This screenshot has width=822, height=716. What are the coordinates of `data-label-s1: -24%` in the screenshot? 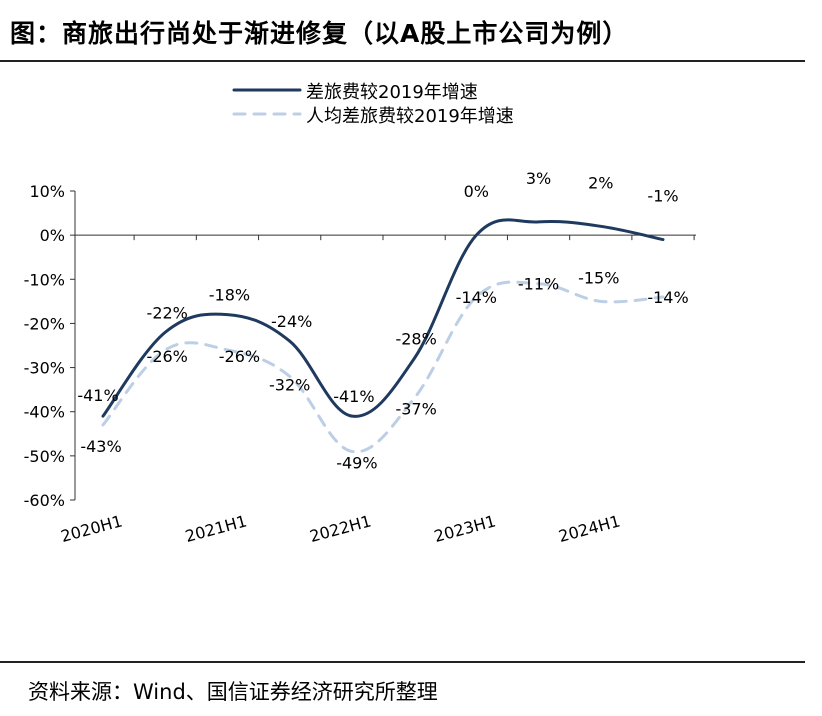 It's located at (291, 321).